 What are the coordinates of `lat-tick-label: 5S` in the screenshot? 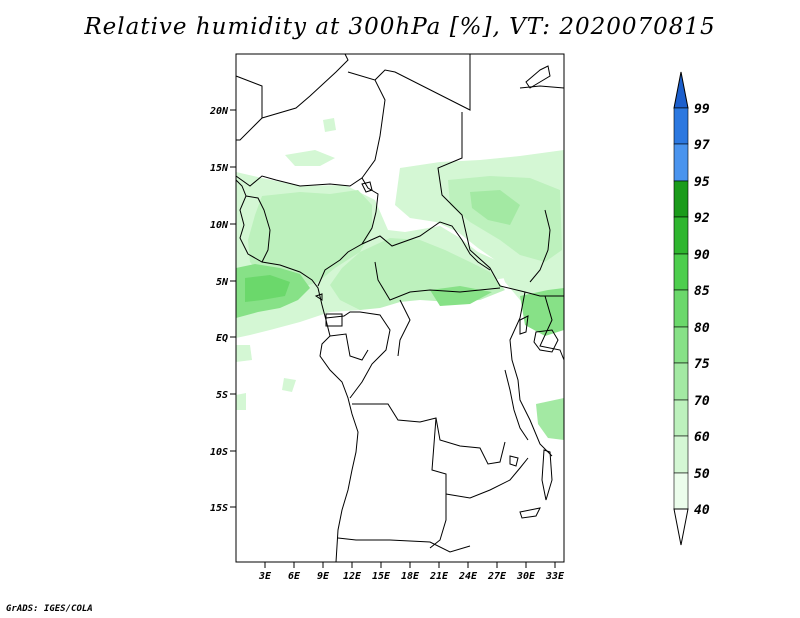 It's located at (222, 395).